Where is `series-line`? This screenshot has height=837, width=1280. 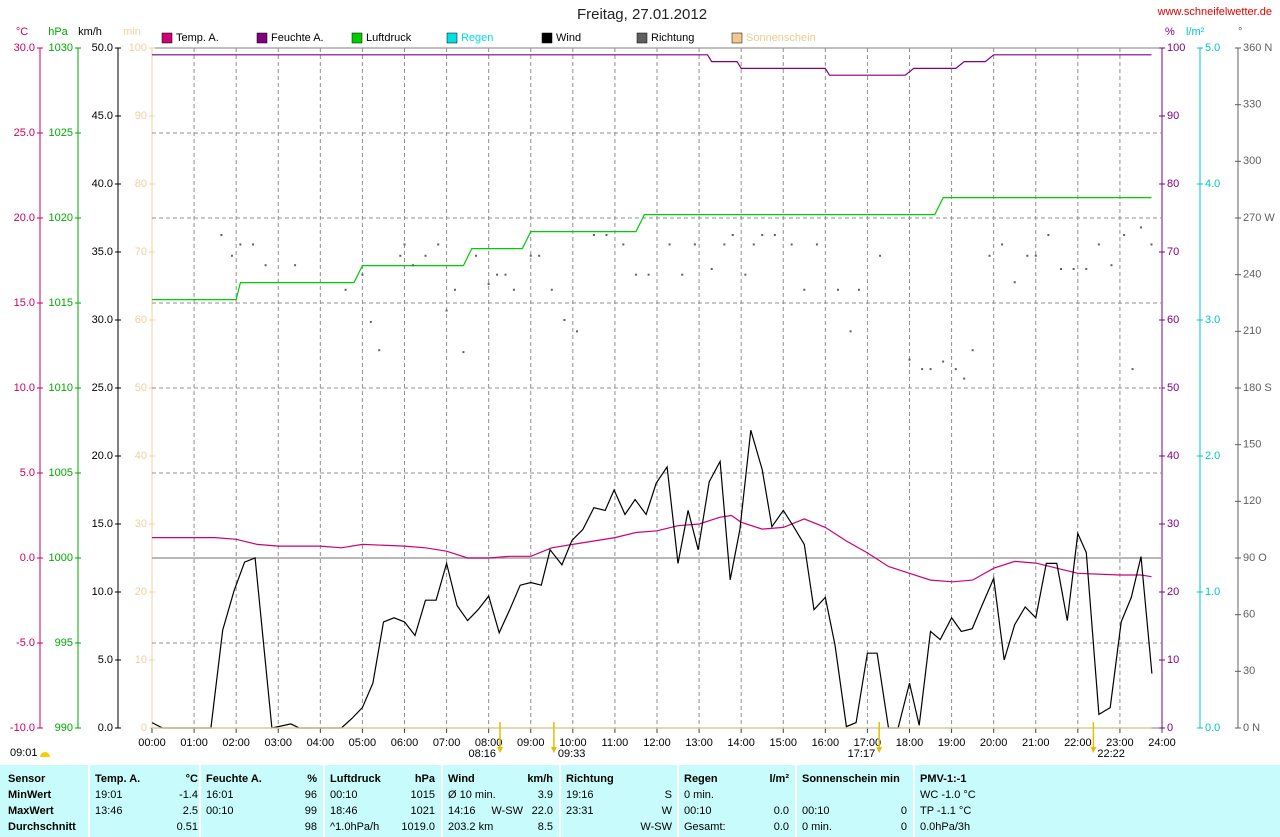 series-line is located at coordinates (652, 65).